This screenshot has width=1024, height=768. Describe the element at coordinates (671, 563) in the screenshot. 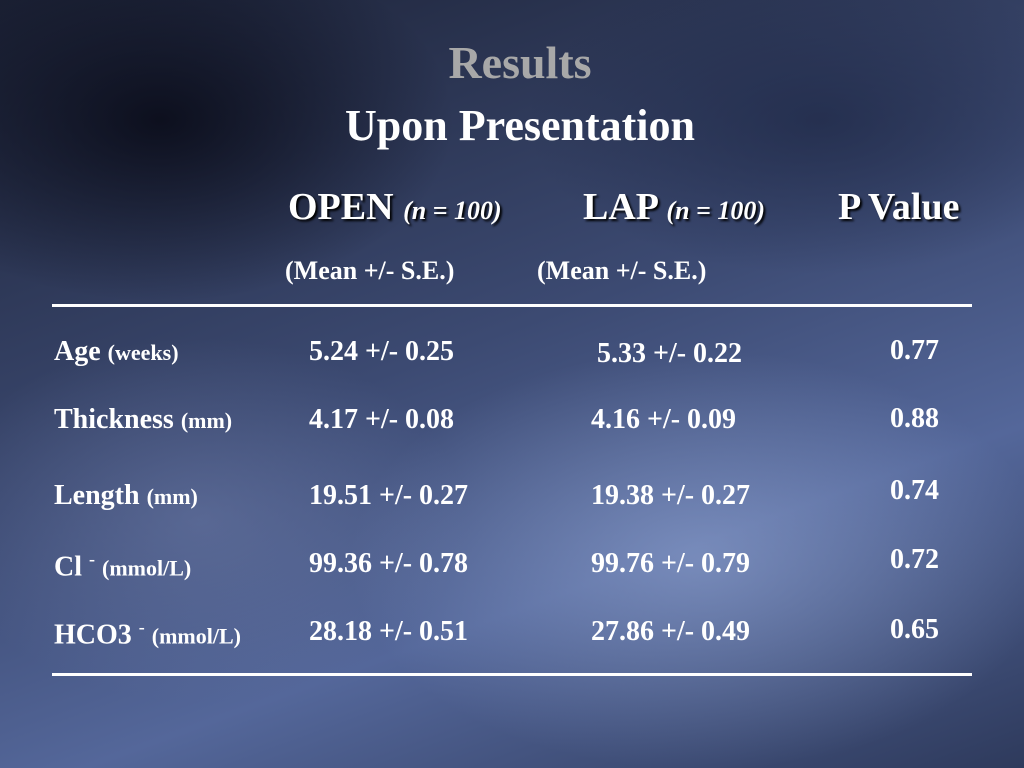

I see `lap-value: 99.76 +/- 0.79` at that location.